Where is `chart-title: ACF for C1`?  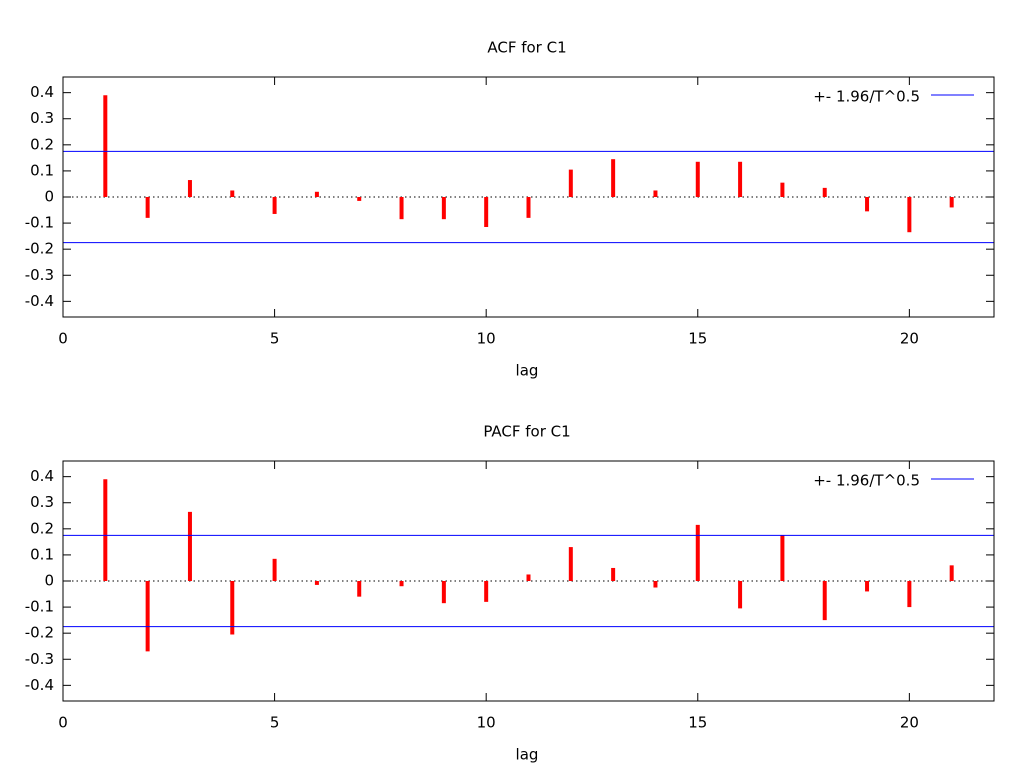 chart-title: ACF for C1 is located at coordinates (526, 48).